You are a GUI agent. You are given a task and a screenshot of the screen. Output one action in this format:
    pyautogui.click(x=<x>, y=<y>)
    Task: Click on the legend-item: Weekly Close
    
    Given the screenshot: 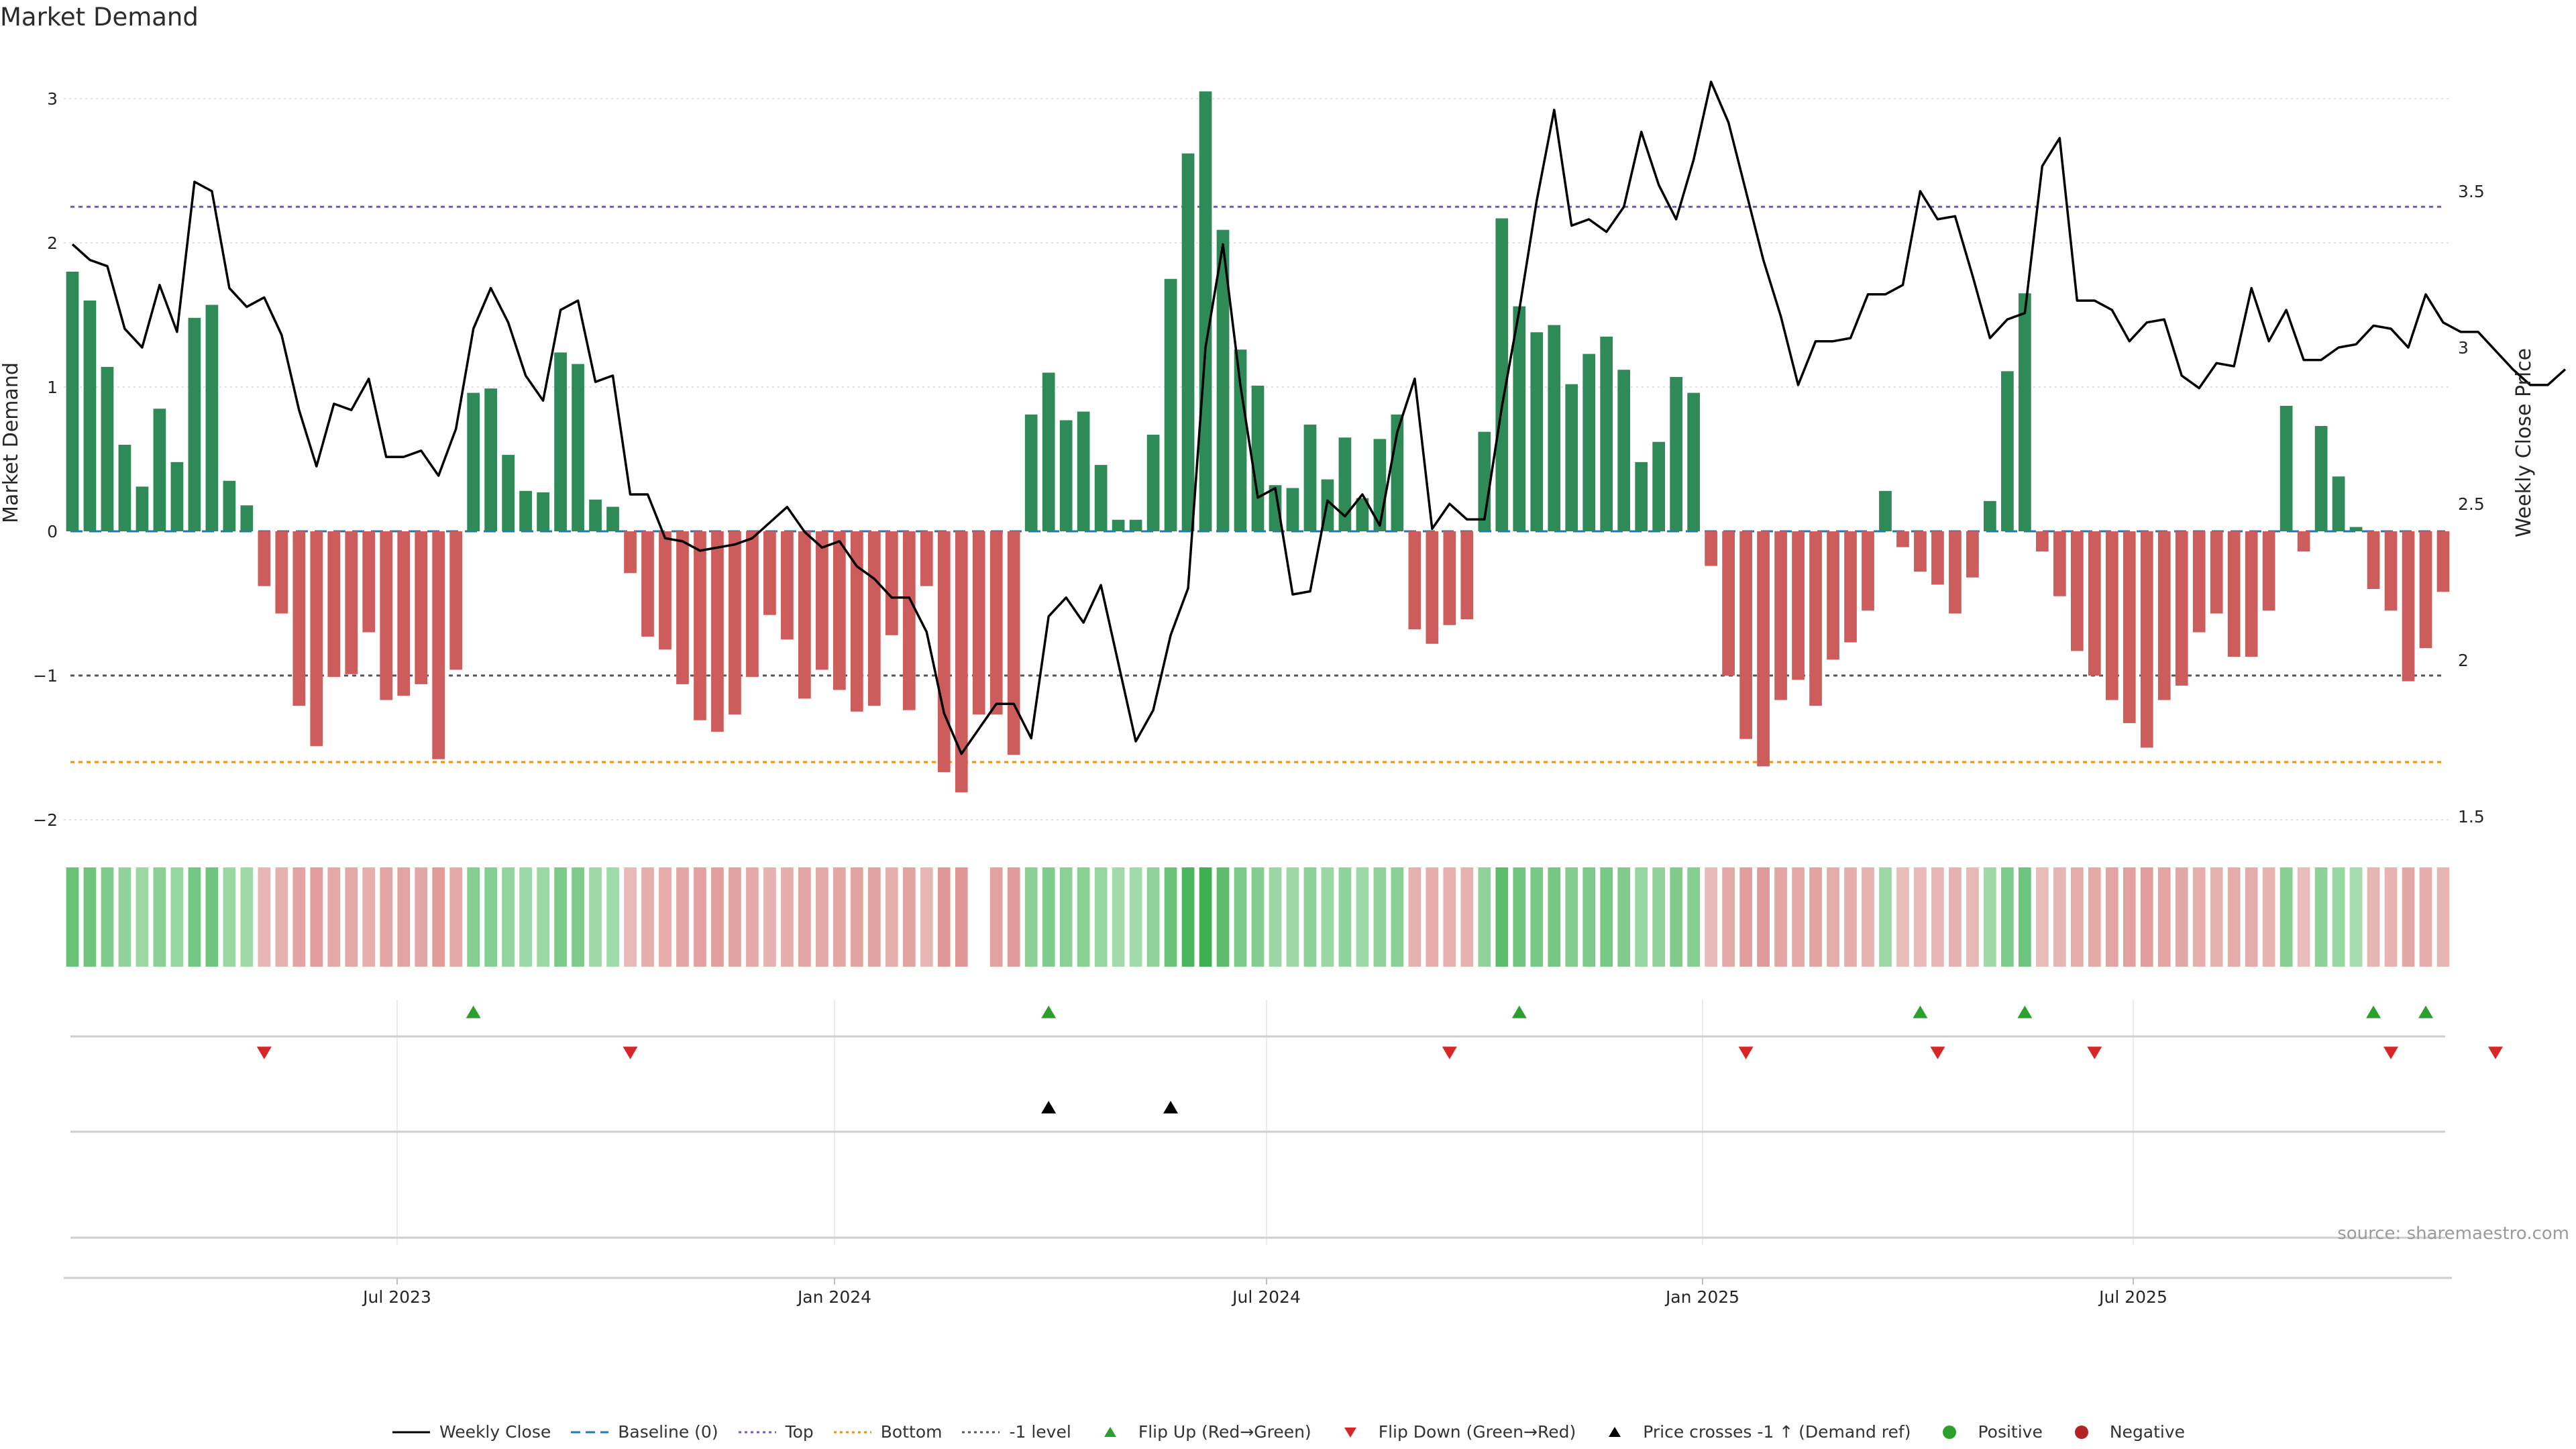 What is the action you would take?
    pyautogui.click(x=471, y=1432)
    